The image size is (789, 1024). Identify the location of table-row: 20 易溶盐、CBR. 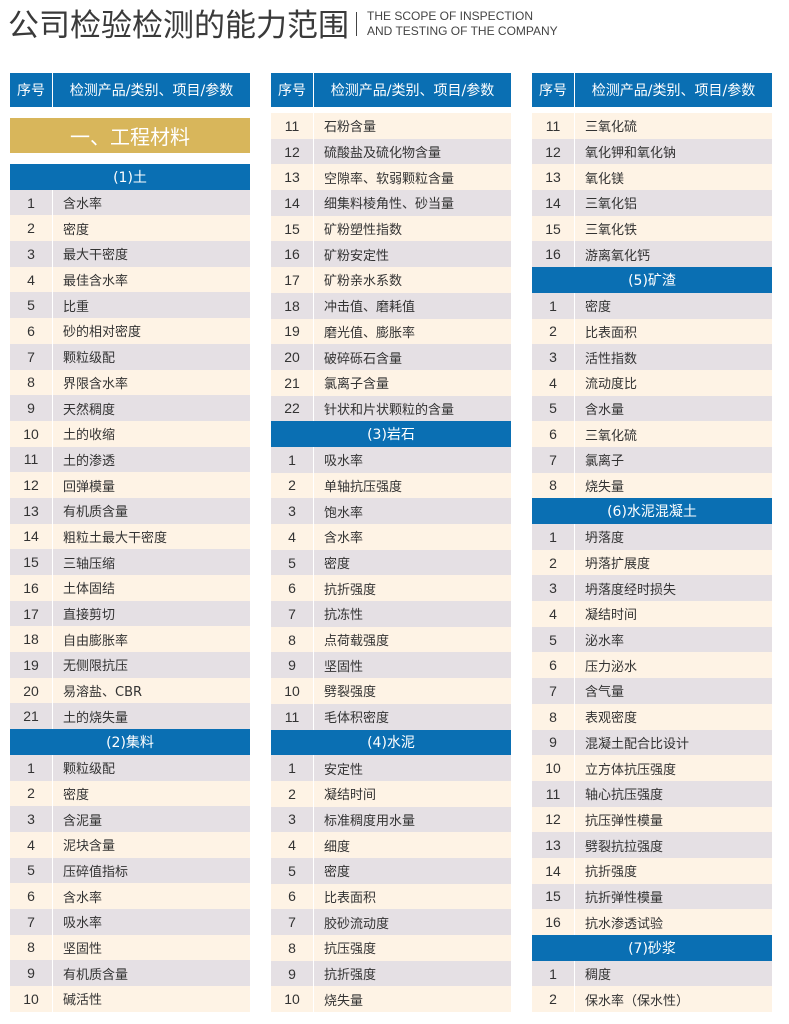
(130, 690).